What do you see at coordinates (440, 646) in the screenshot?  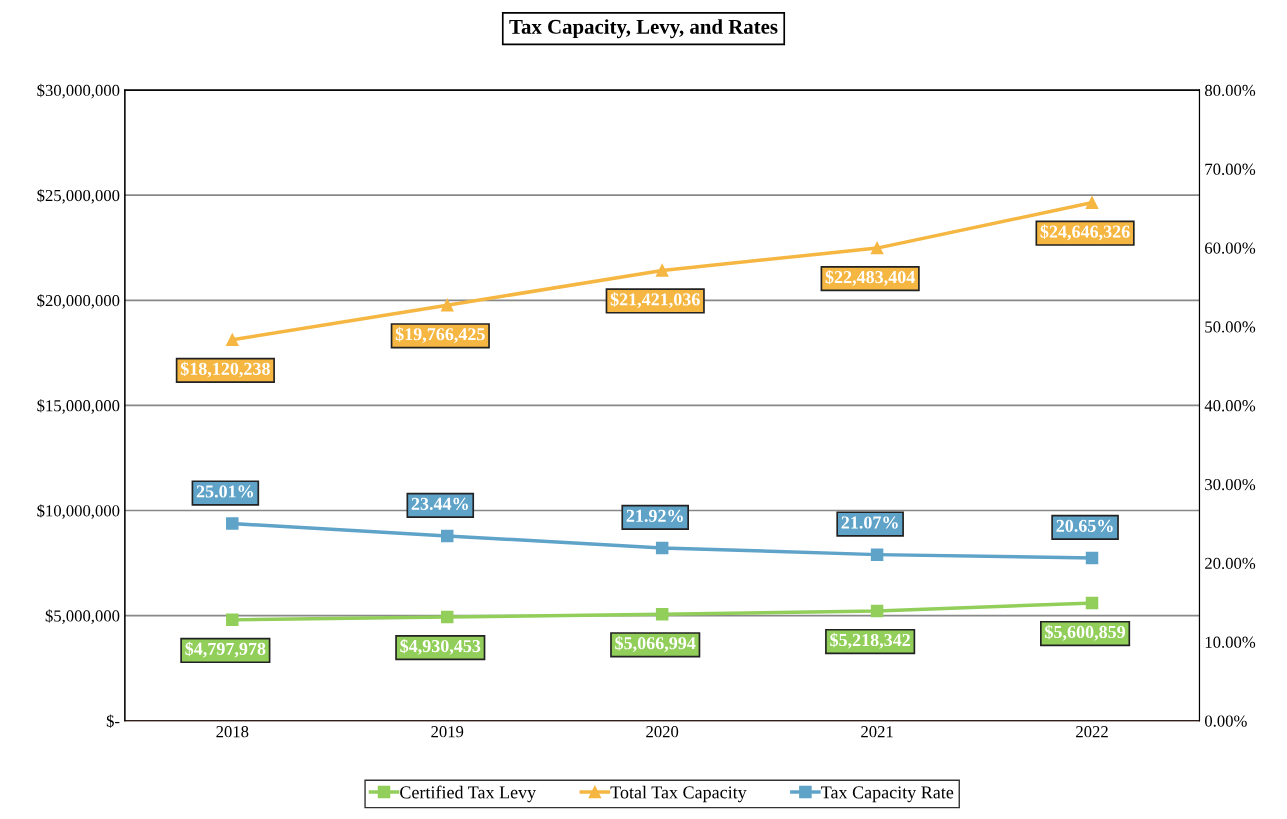 I see `data-label: $4,930,453` at bounding box center [440, 646].